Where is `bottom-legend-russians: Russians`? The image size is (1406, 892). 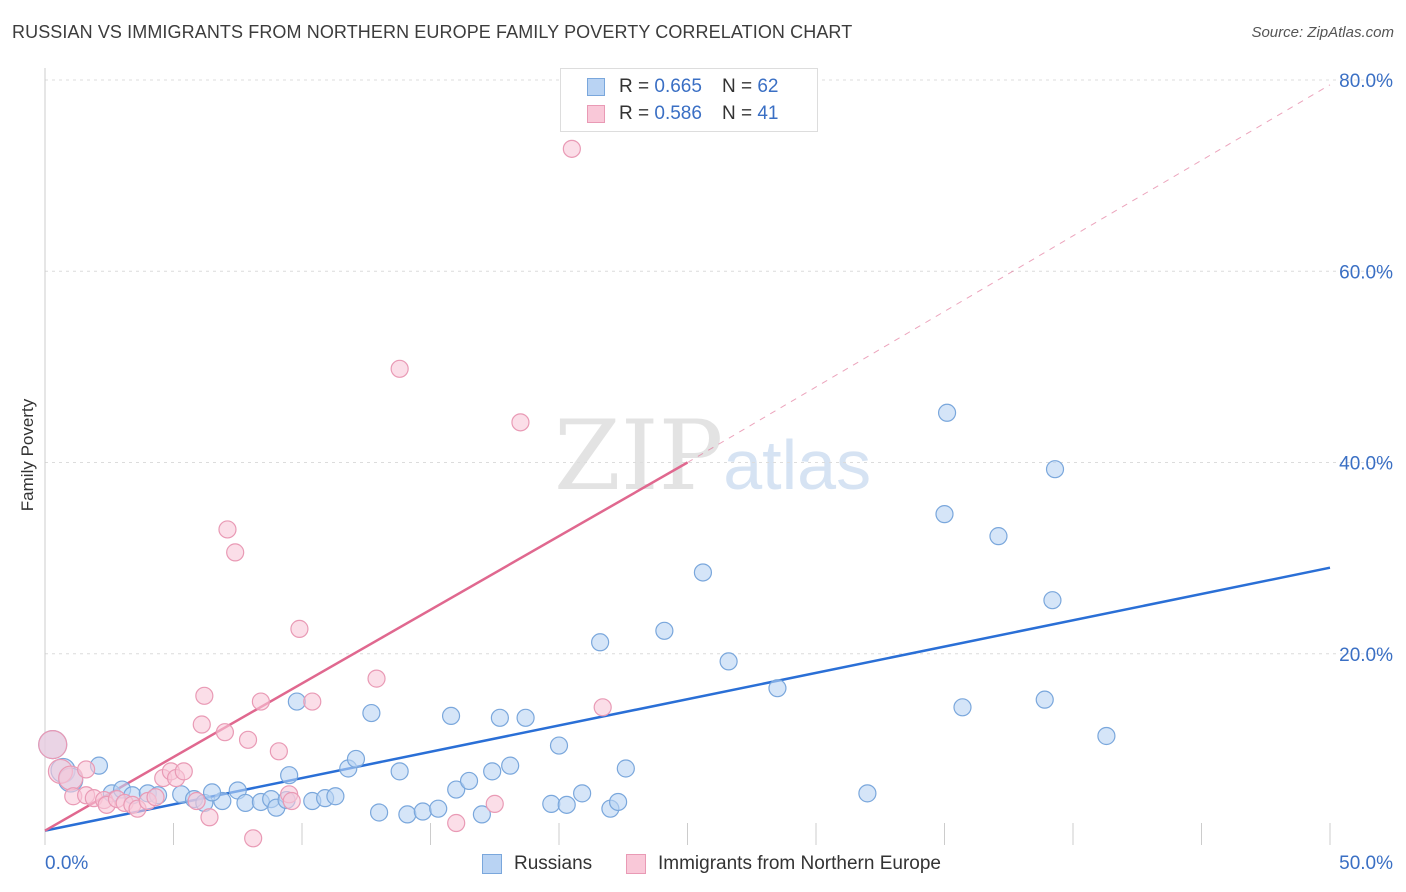
bottom-legend-russians: Russians is located at coordinates (537, 864).